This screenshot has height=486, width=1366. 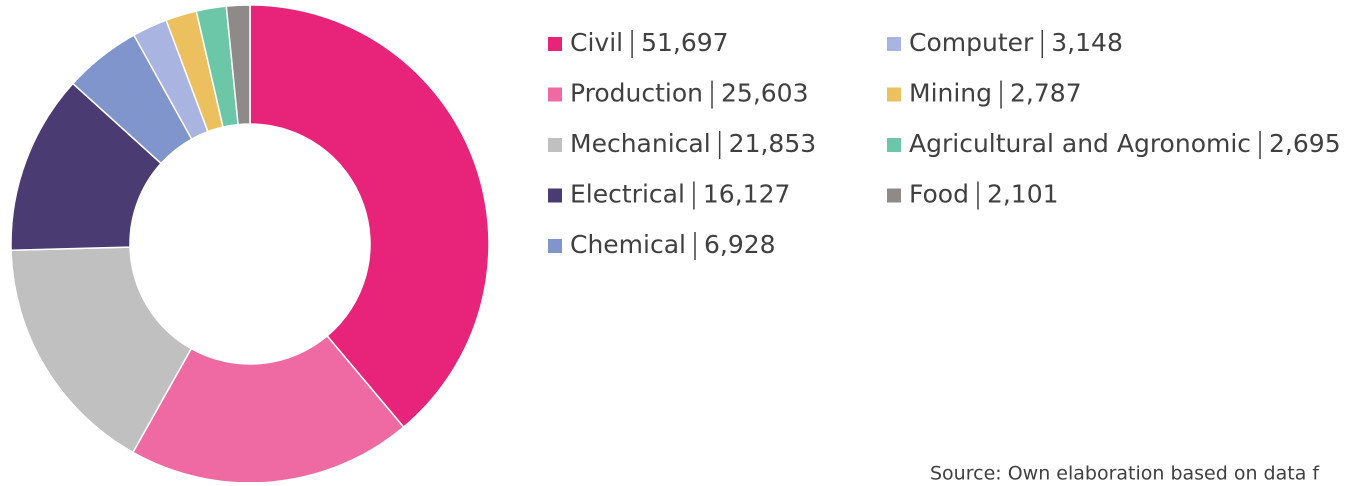 I want to click on legend-label: Mining, so click(x=950, y=93).